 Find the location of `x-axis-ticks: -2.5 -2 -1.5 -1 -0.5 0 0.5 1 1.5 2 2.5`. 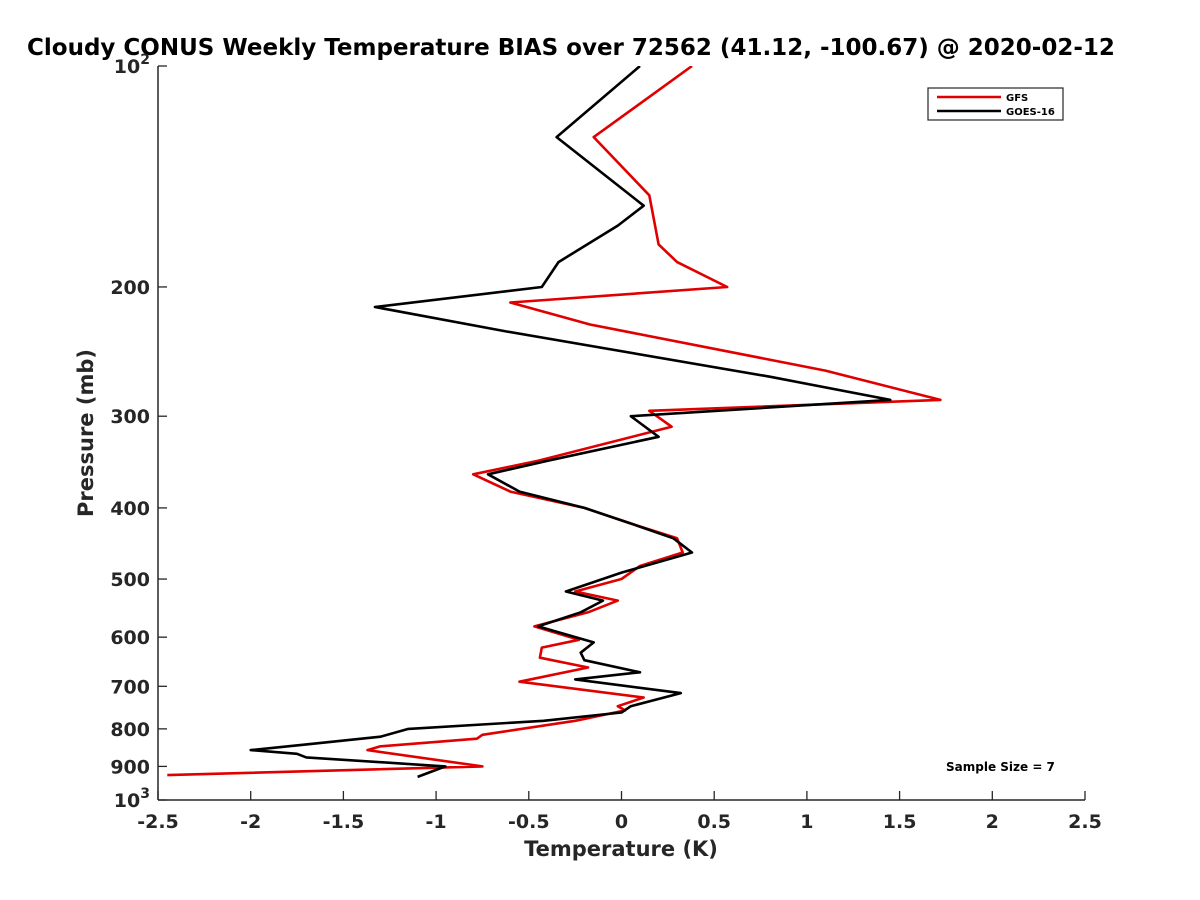

x-axis-ticks: -2.5 -2 -1.5 -1 -0.5 0 0.5 1 1.5 2 2.5 is located at coordinates (619, 812).